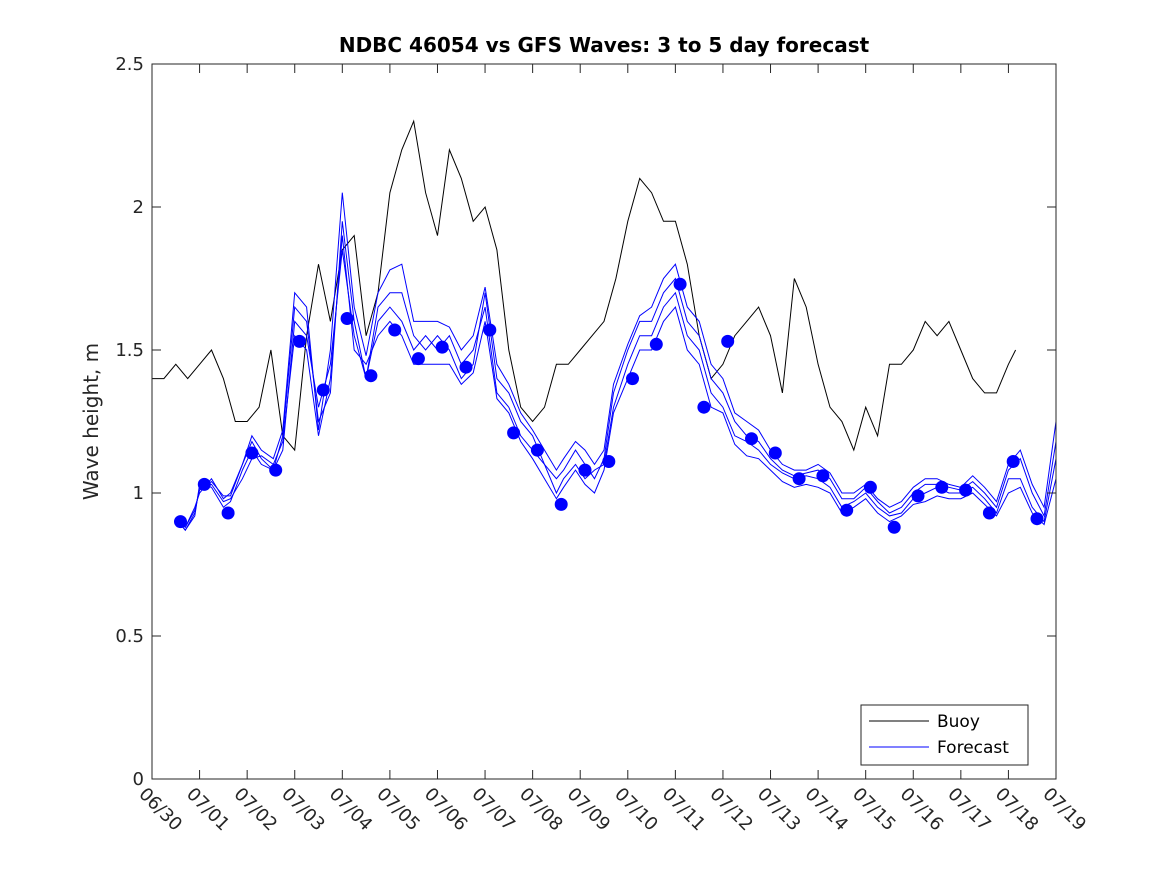  I want to click on legend: Buoy Forecast, so click(944, 735).